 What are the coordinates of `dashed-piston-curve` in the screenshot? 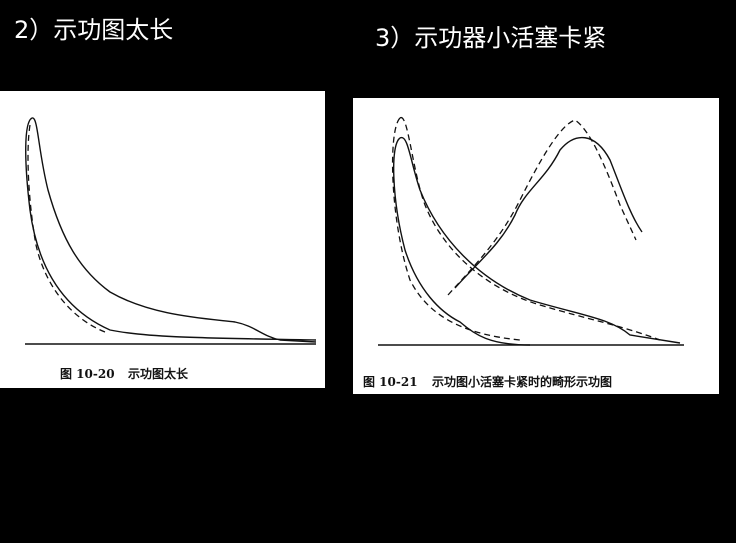 It's located at (542, 207).